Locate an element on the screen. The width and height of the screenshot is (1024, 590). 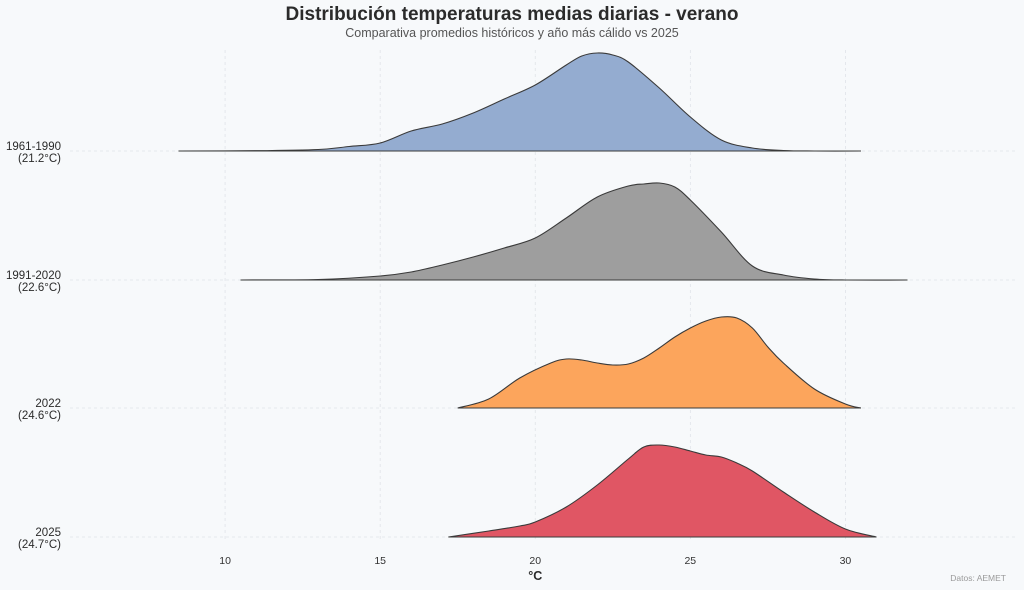
series-label-1991-2020: 1991-2020 is located at coordinates (33, 276).